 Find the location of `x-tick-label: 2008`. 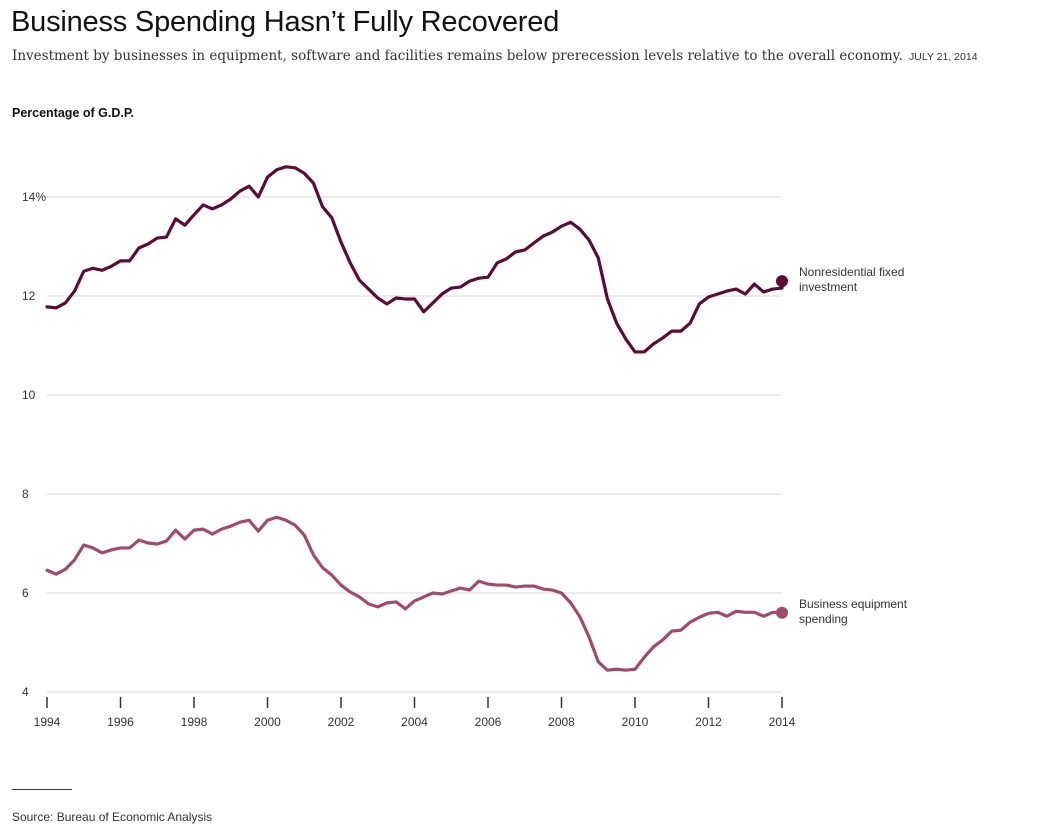

x-tick-label: 2008 is located at coordinates (561, 722).